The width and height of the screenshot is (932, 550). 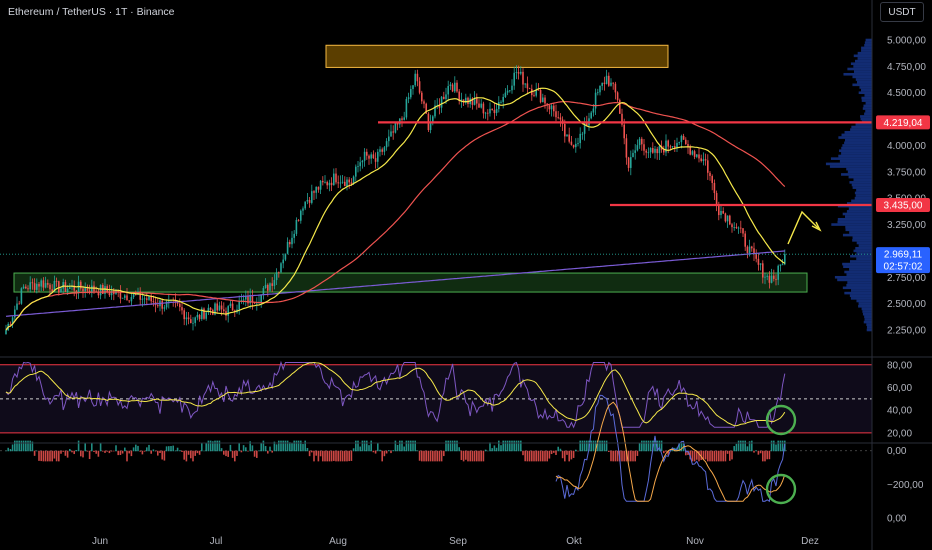 I want to click on currency-button: USDT, so click(x=902, y=12).